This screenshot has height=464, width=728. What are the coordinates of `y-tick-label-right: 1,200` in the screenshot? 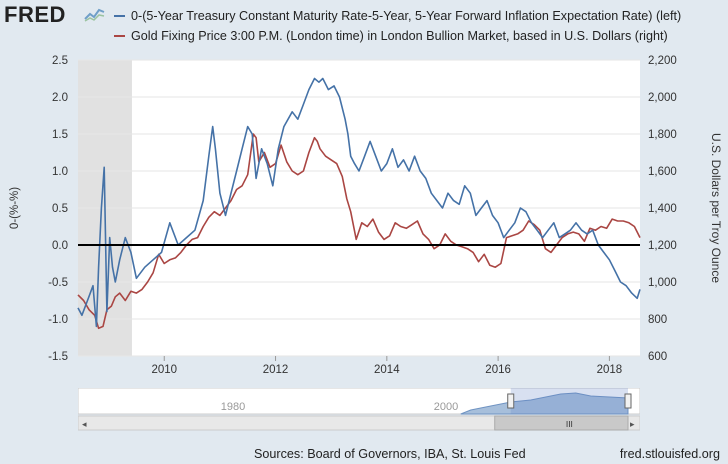 It's located at (662, 246).